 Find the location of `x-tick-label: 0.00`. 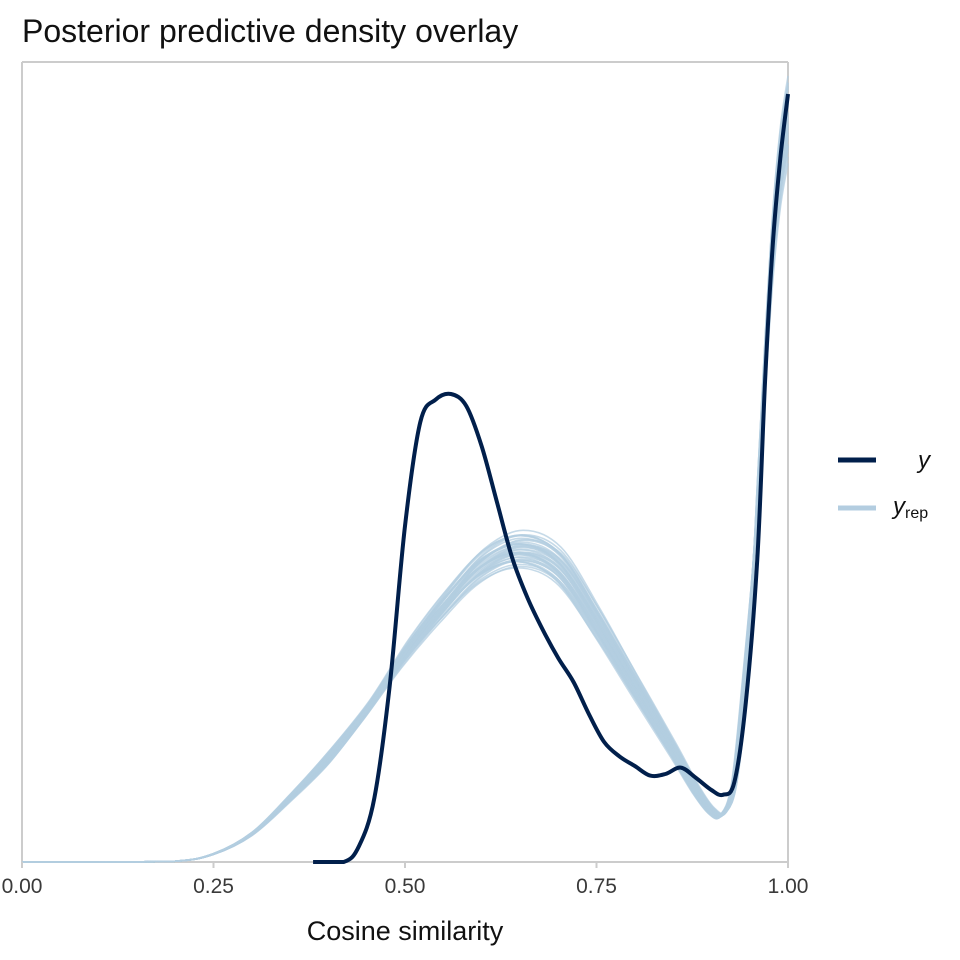

x-tick-label: 0.00 is located at coordinates (22, 886).